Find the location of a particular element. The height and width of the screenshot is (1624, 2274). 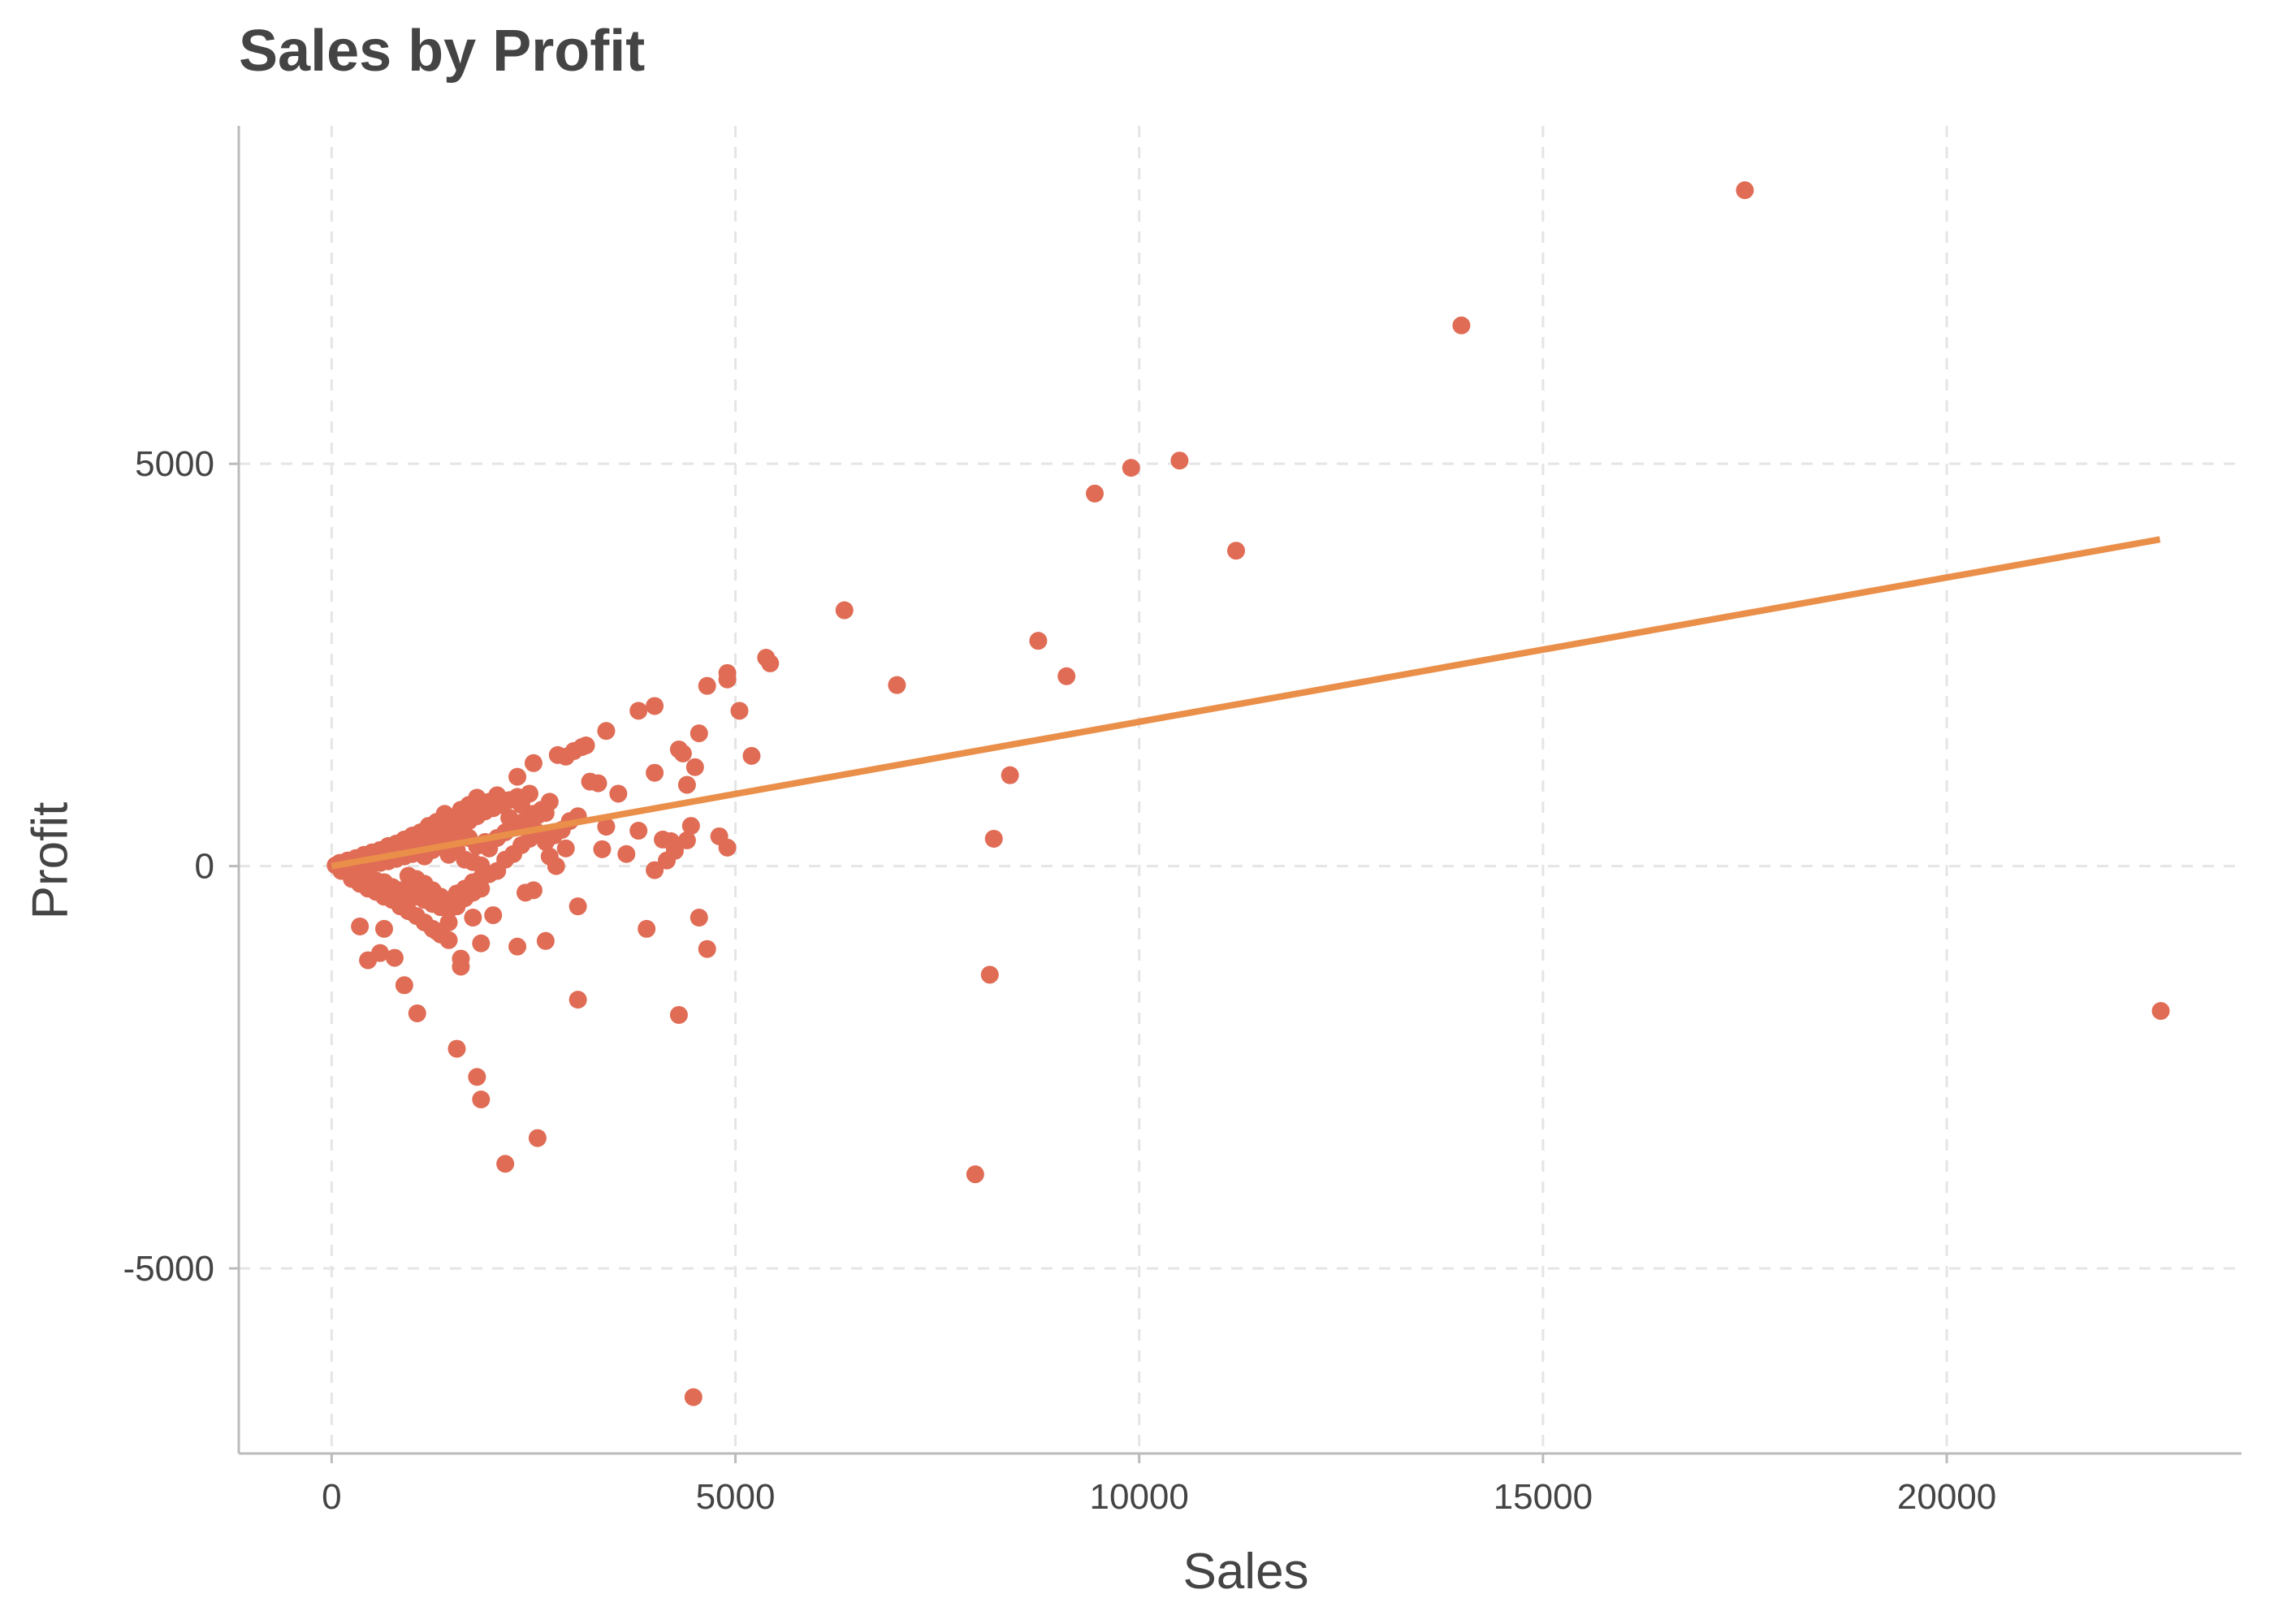

chart-title: Sales by Profit is located at coordinates (443, 52).